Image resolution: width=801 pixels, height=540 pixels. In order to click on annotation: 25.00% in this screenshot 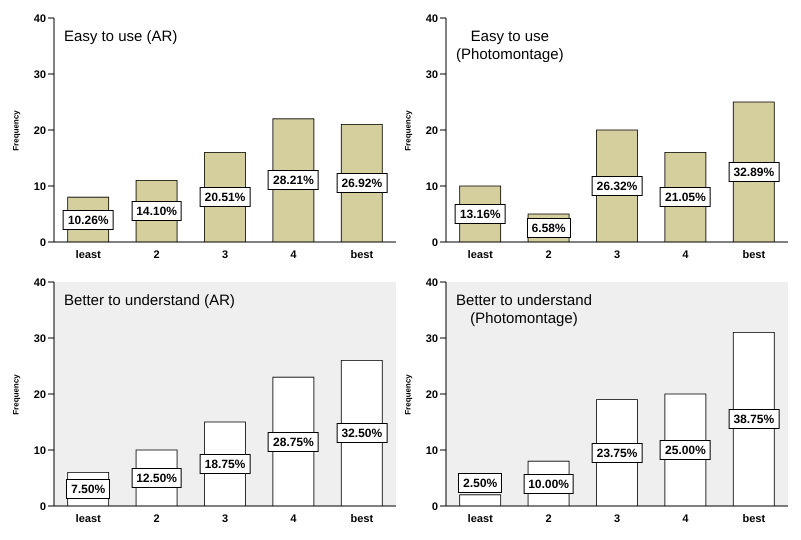, I will do `click(685, 450)`.